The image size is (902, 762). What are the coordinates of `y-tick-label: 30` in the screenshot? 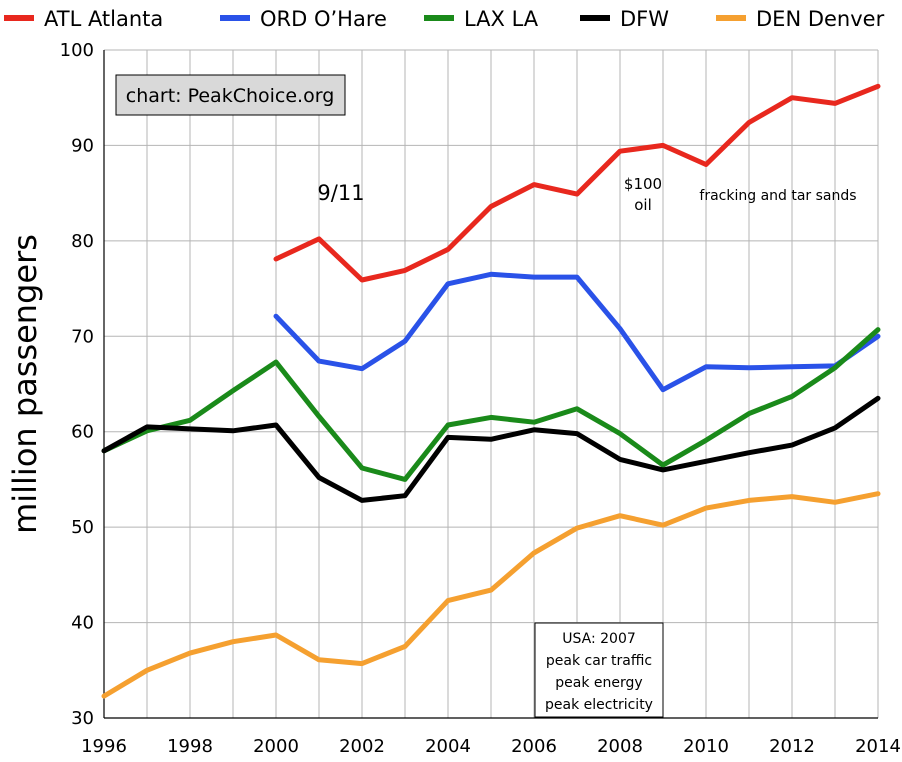 It's located at (82, 718).